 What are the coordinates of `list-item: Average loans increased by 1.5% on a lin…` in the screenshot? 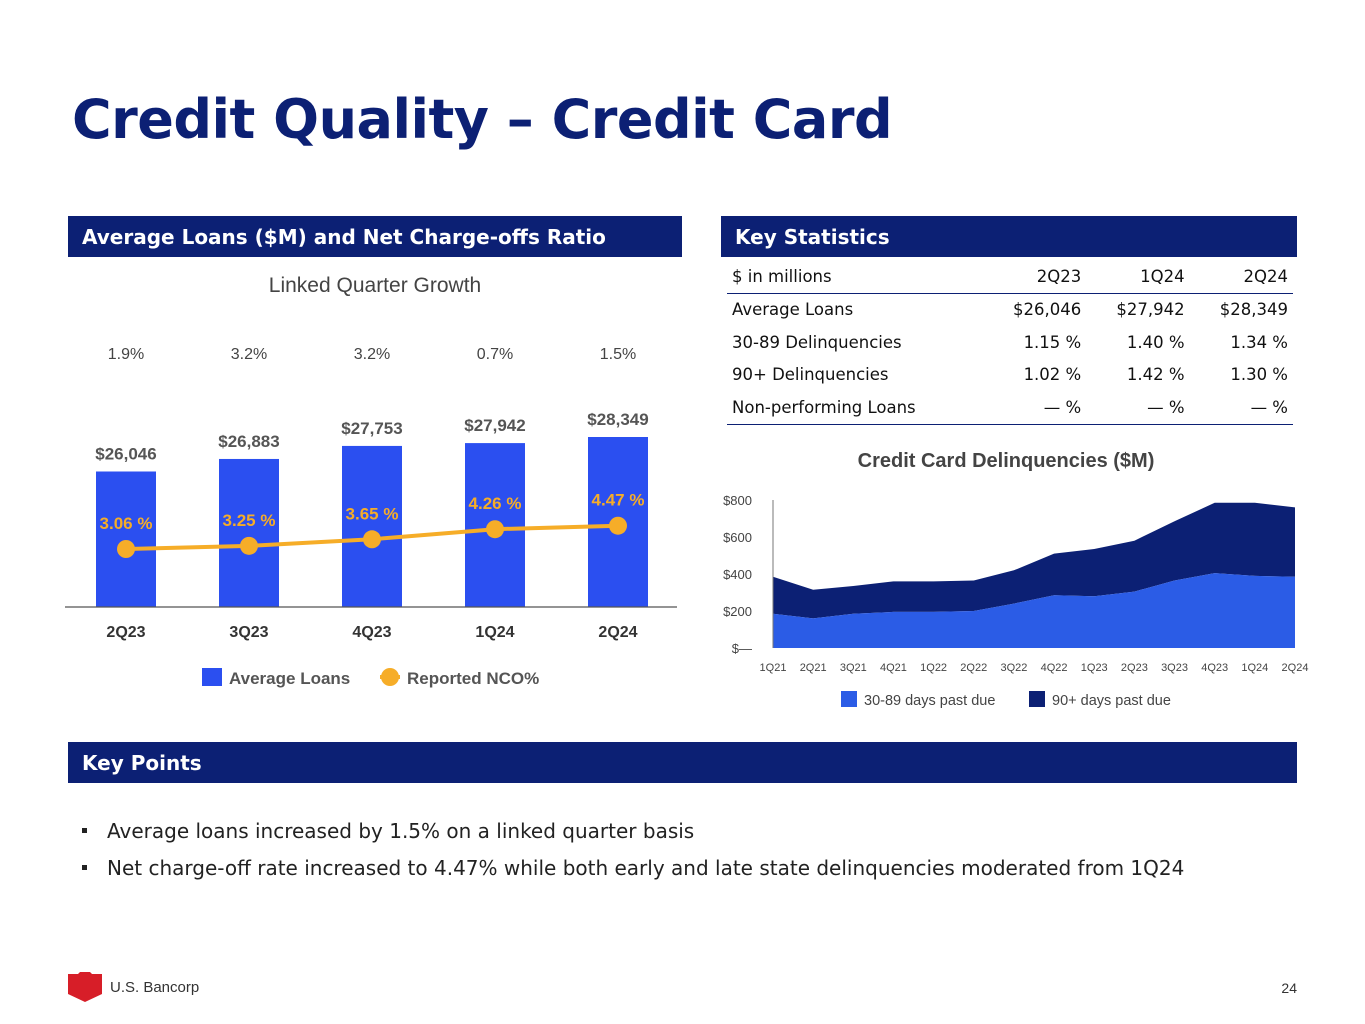 It's located at (633, 830).